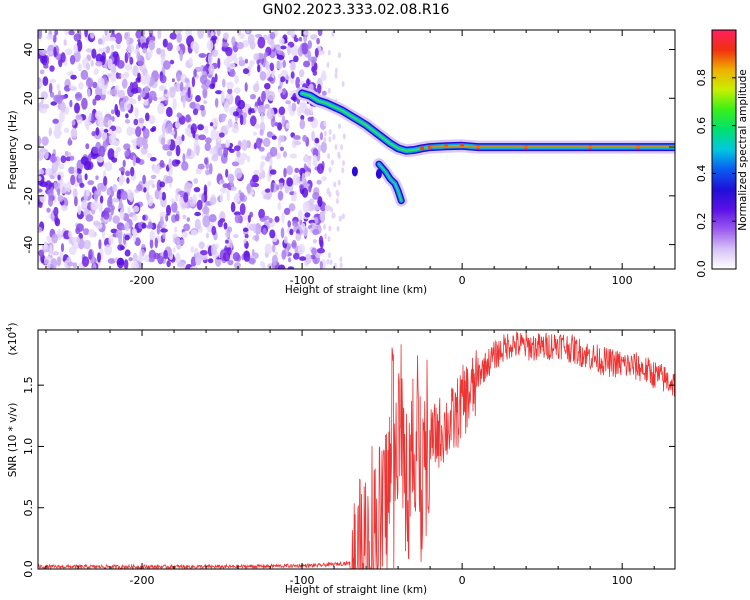 This screenshot has width=750, height=600. I want to click on y-tick-label: -40, so click(28, 245).